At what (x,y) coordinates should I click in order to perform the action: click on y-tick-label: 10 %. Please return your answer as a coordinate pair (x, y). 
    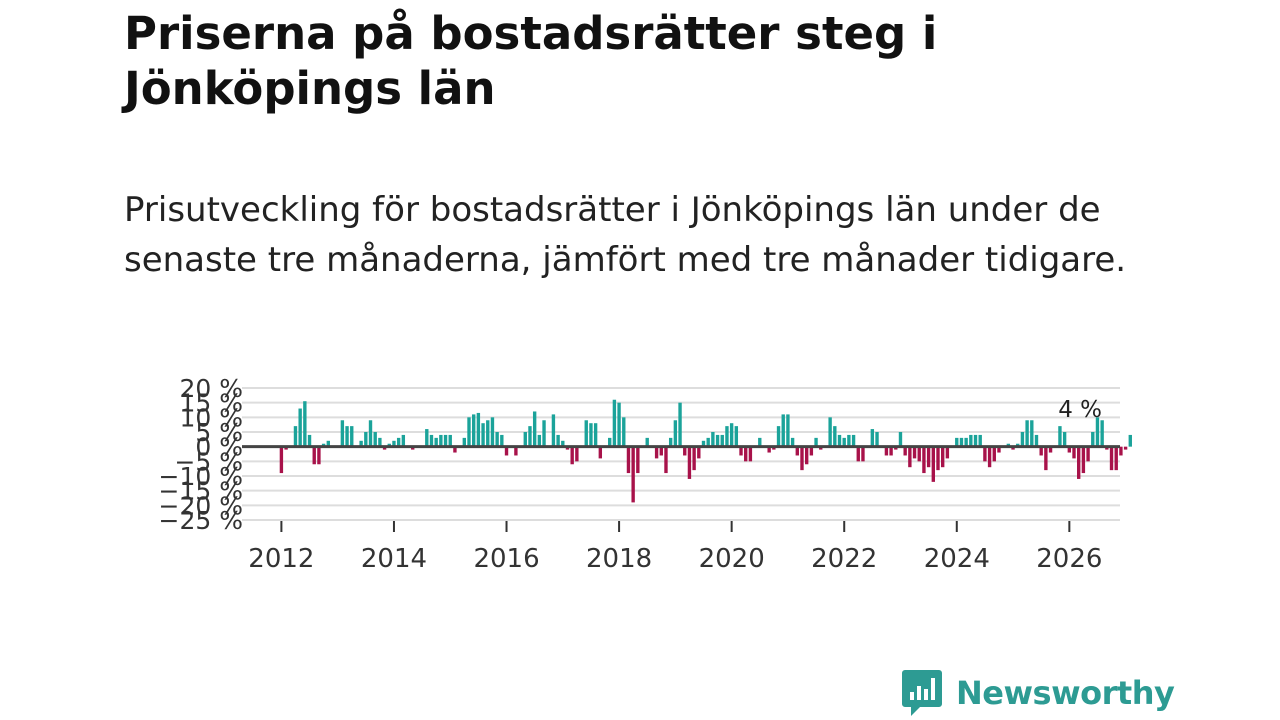
    Looking at the image, I should click on (211, 417).